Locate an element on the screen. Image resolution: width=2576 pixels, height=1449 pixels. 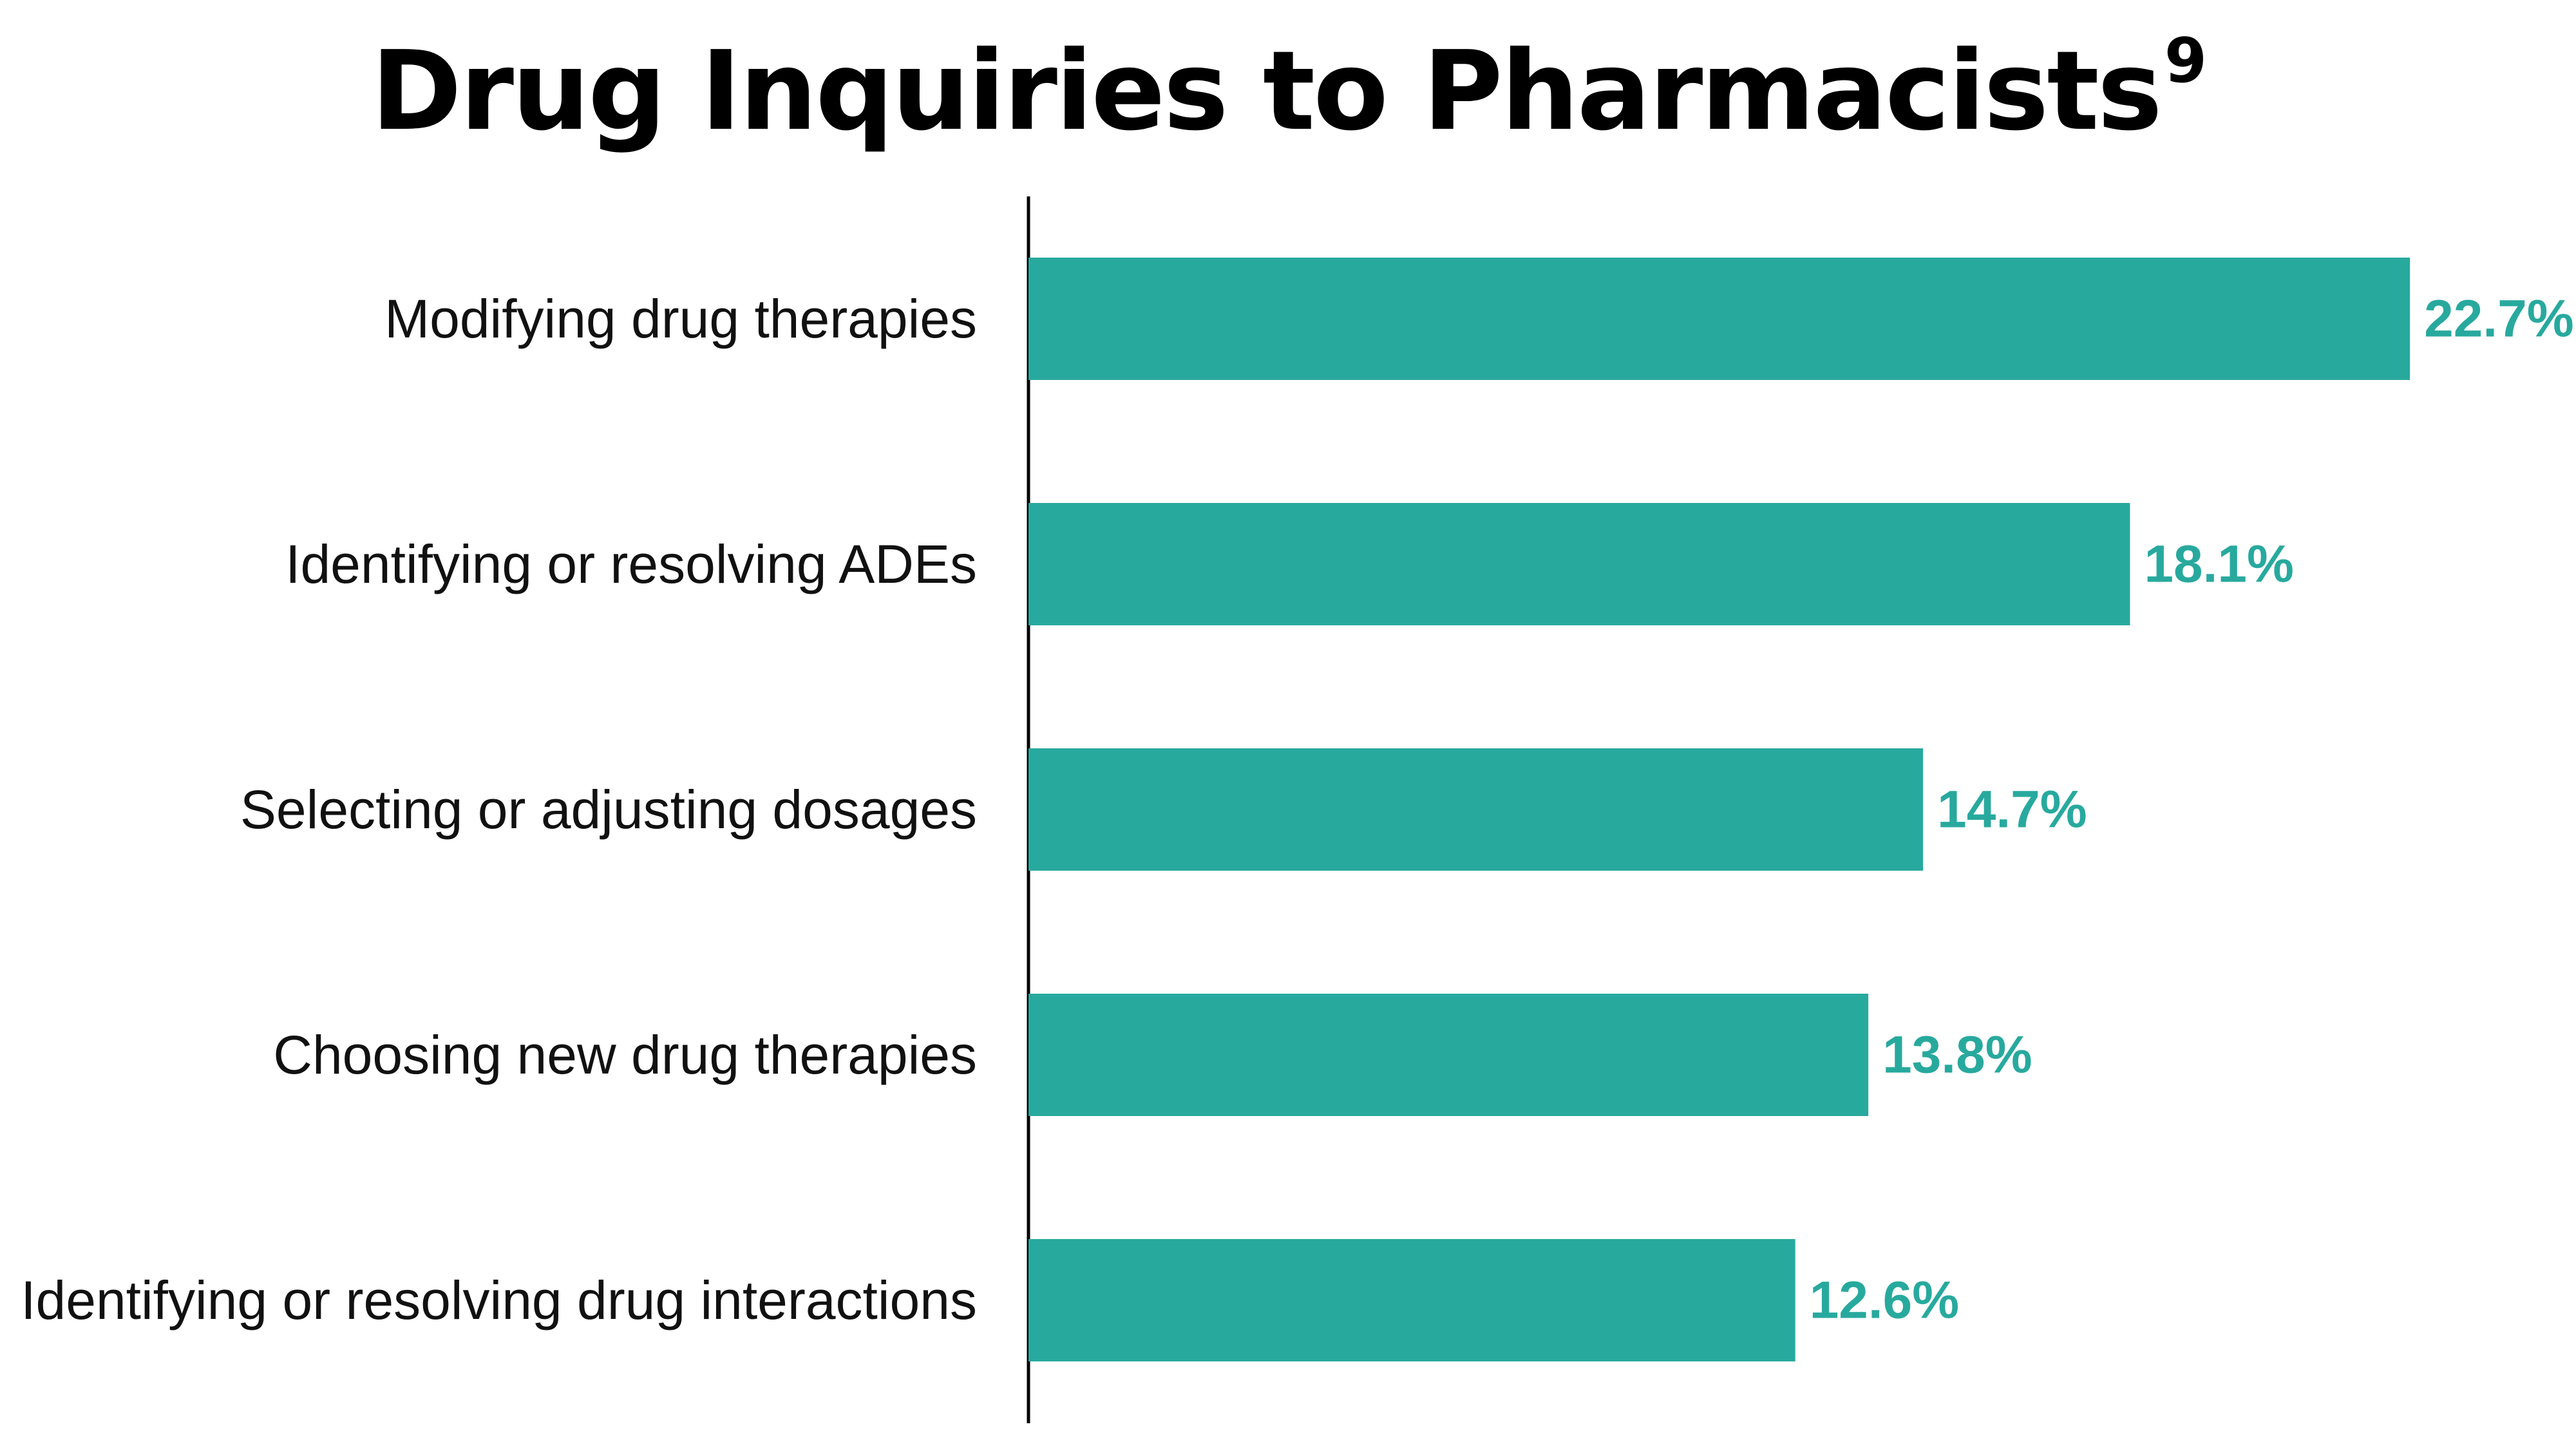
chart-title: Drug Inquiries to Pharmacists9 is located at coordinates (1288, 92).